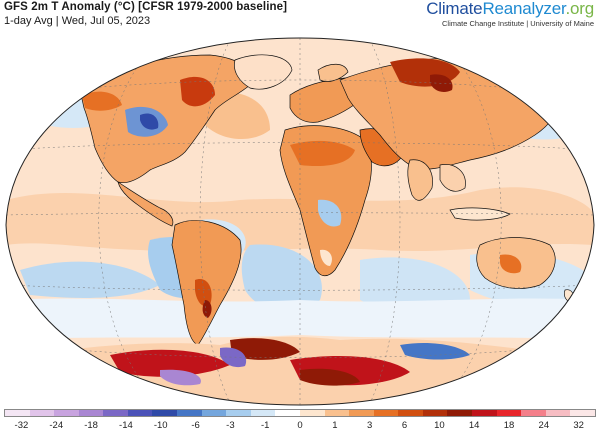  I want to click on colorbar-tick-label: 6, so click(404, 425).